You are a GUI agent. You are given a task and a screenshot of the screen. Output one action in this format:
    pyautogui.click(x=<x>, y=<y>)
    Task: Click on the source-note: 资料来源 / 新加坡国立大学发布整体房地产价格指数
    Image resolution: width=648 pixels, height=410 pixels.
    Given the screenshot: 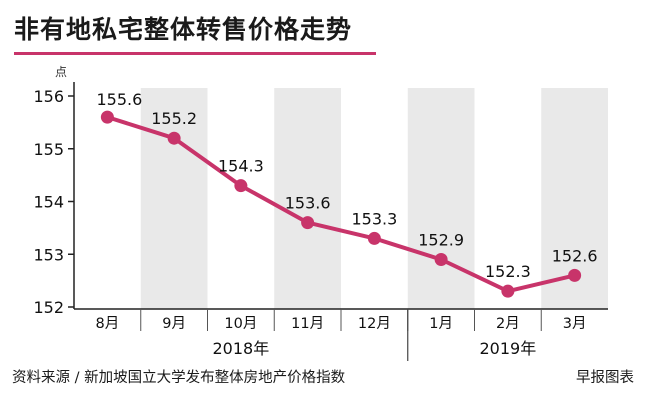 What is the action you would take?
    pyautogui.click(x=179, y=378)
    